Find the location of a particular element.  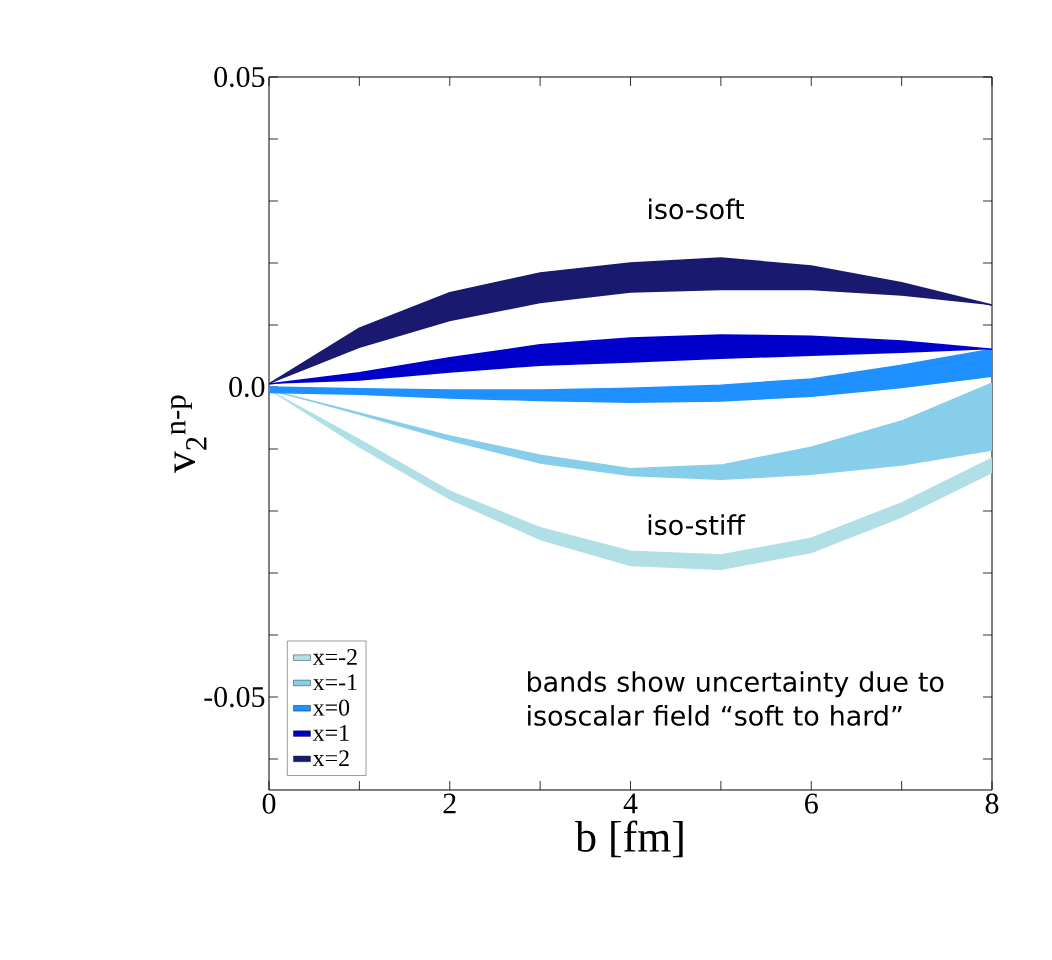

x-tick-label: 4 is located at coordinates (630, 803).